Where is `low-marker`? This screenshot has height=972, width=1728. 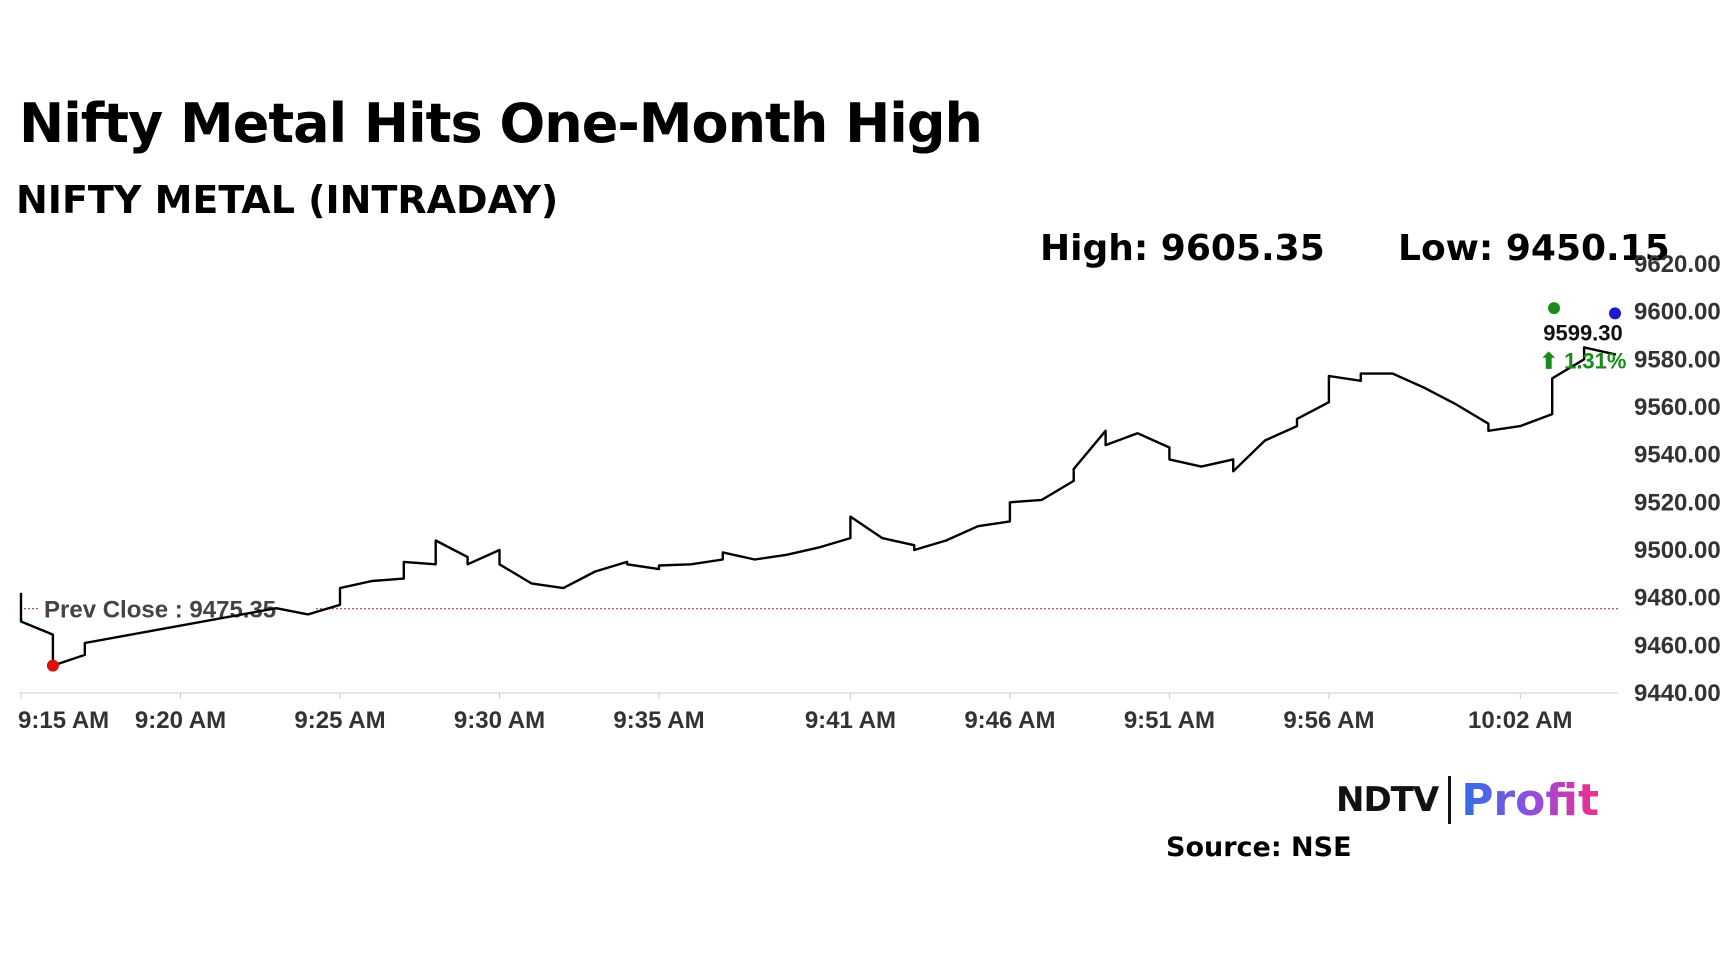 low-marker is located at coordinates (52, 665).